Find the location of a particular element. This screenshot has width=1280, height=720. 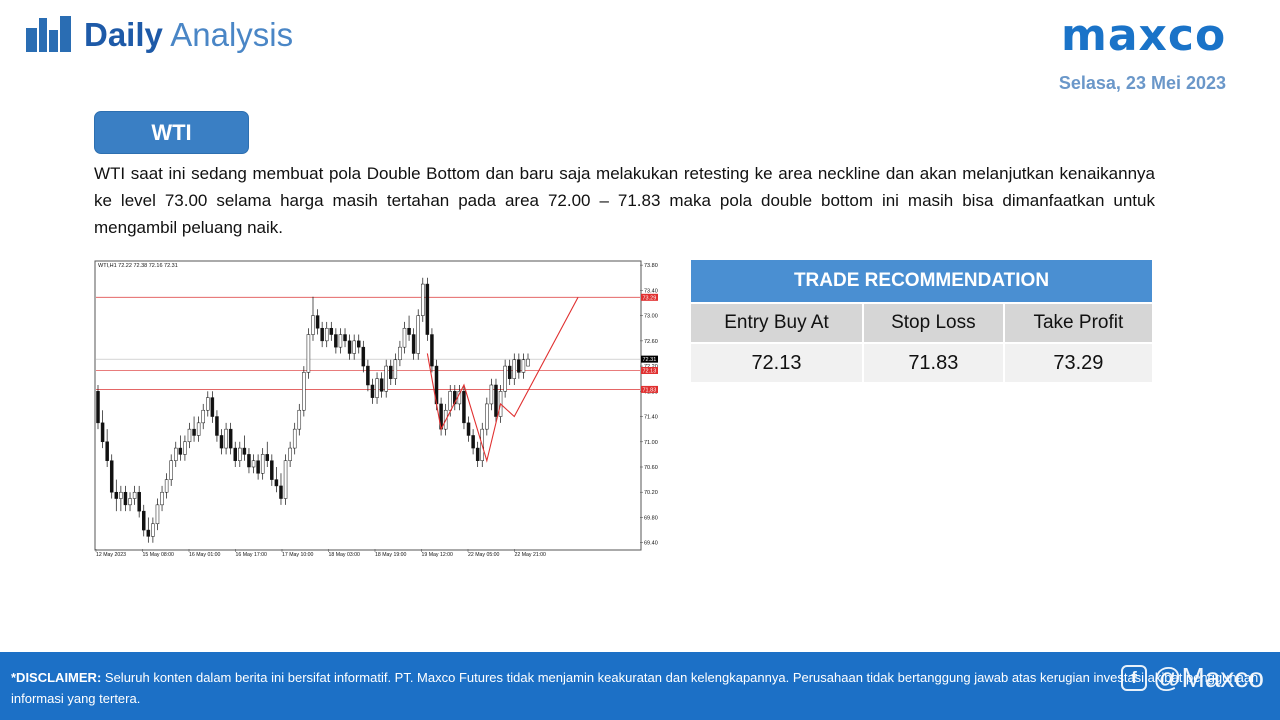

title-bold: Daily is located at coordinates (123, 34).